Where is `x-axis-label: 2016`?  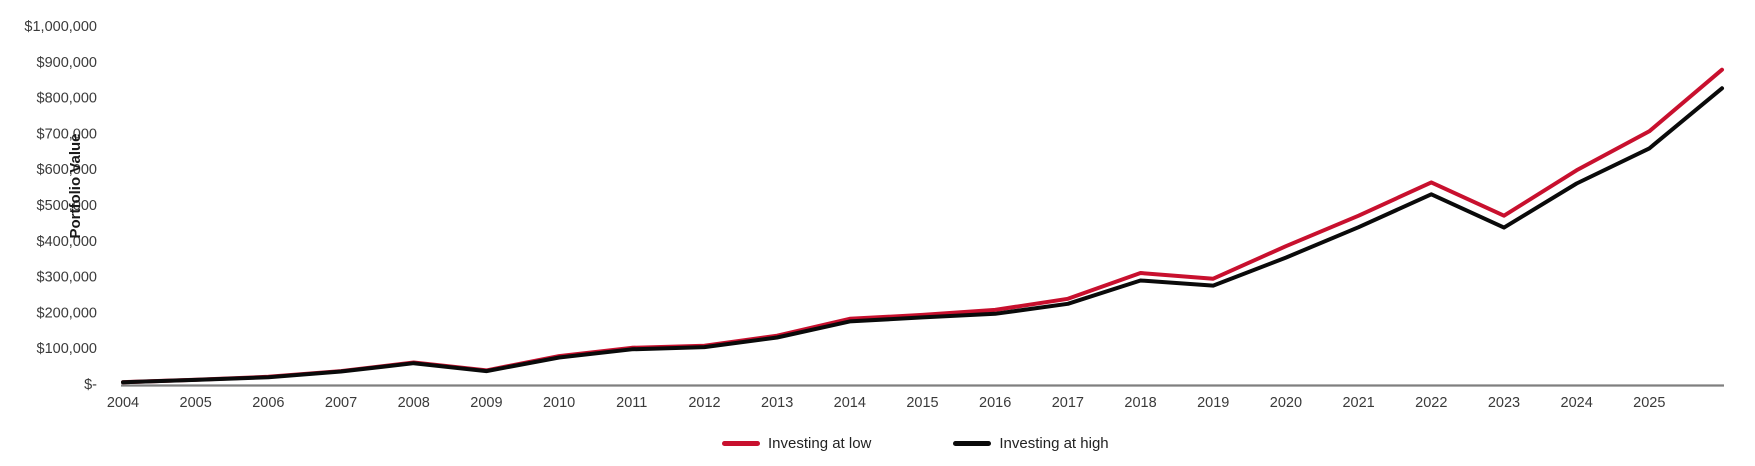
x-axis-label: 2016 is located at coordinates (995, 403).